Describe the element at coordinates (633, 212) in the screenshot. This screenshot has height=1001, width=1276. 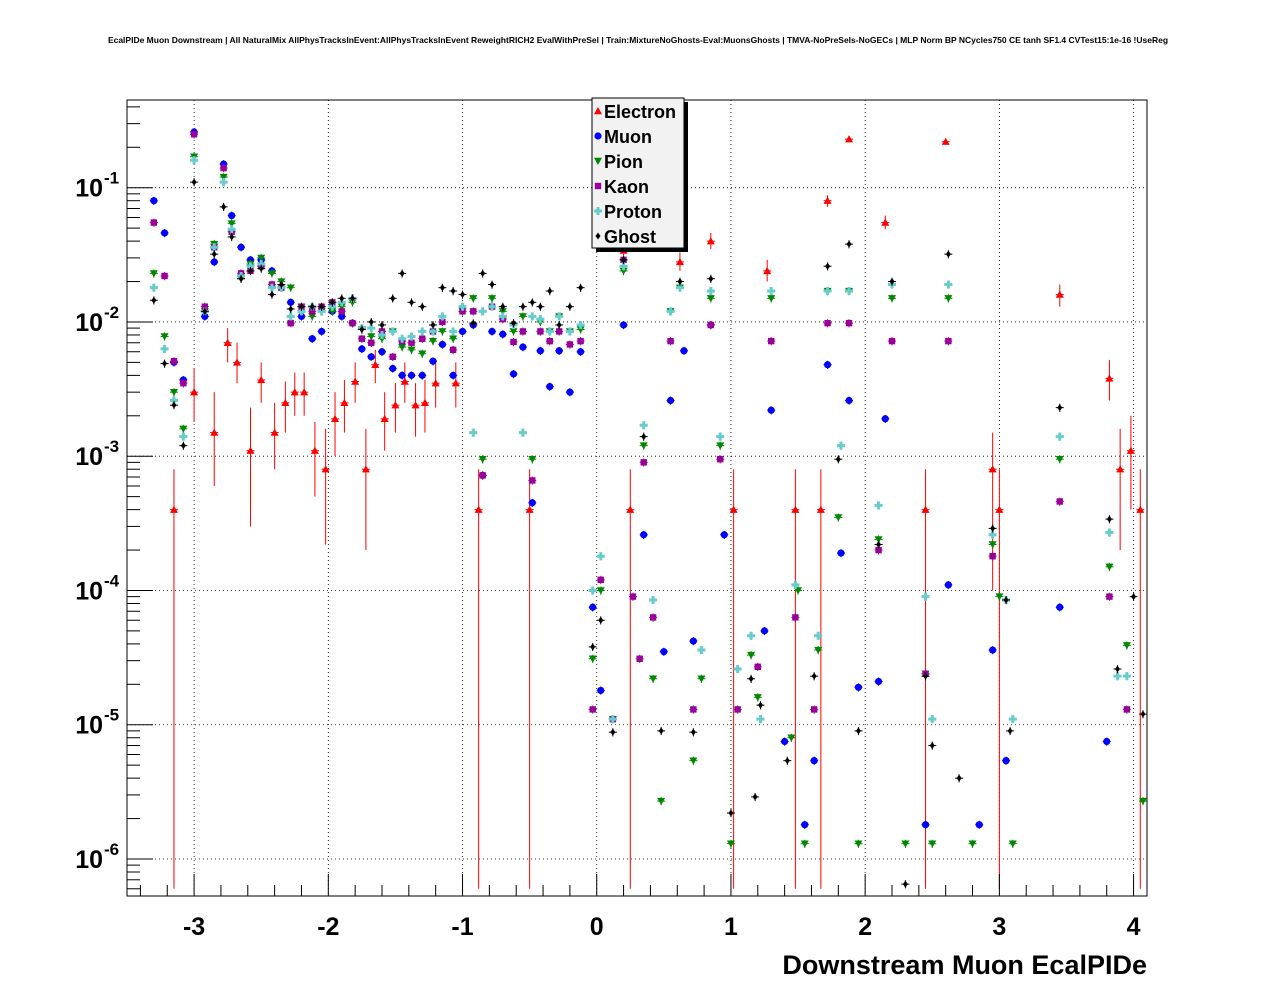
I see `legend-label-proton: Proton` at that location.